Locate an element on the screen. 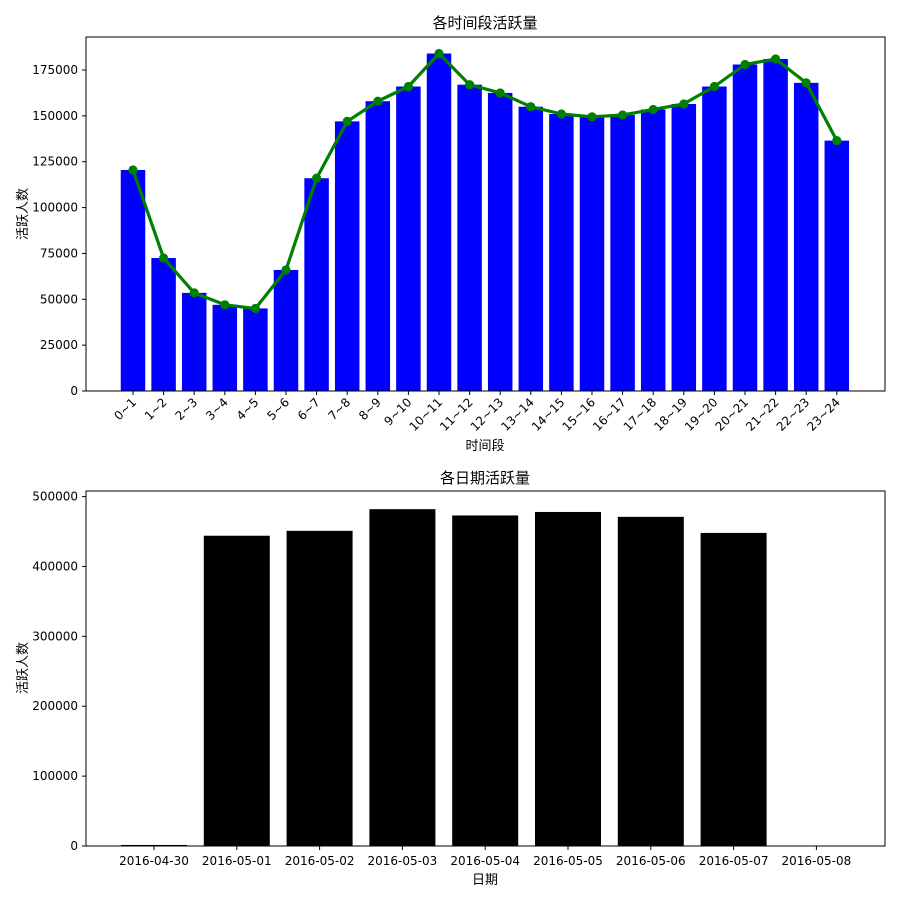  chart1-y-tick-label: 0 is located at coordinates (74, 391).